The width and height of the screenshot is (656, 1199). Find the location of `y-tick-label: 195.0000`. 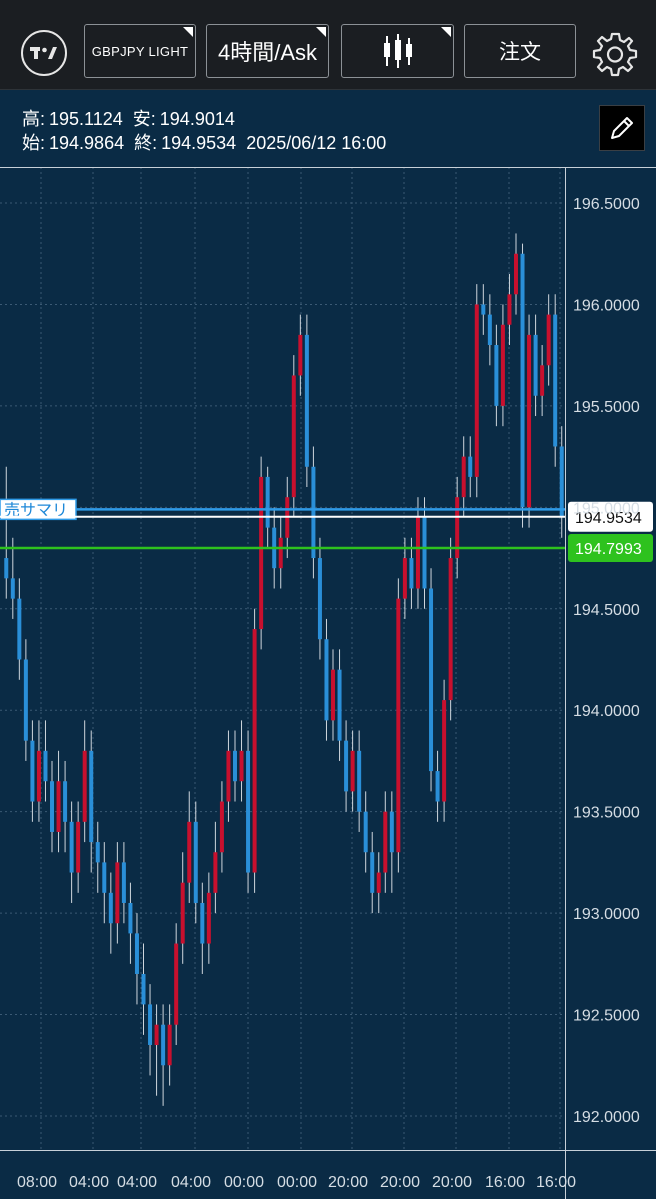

y-tick-label: 195.0000 is located at coordinates (606, 508).